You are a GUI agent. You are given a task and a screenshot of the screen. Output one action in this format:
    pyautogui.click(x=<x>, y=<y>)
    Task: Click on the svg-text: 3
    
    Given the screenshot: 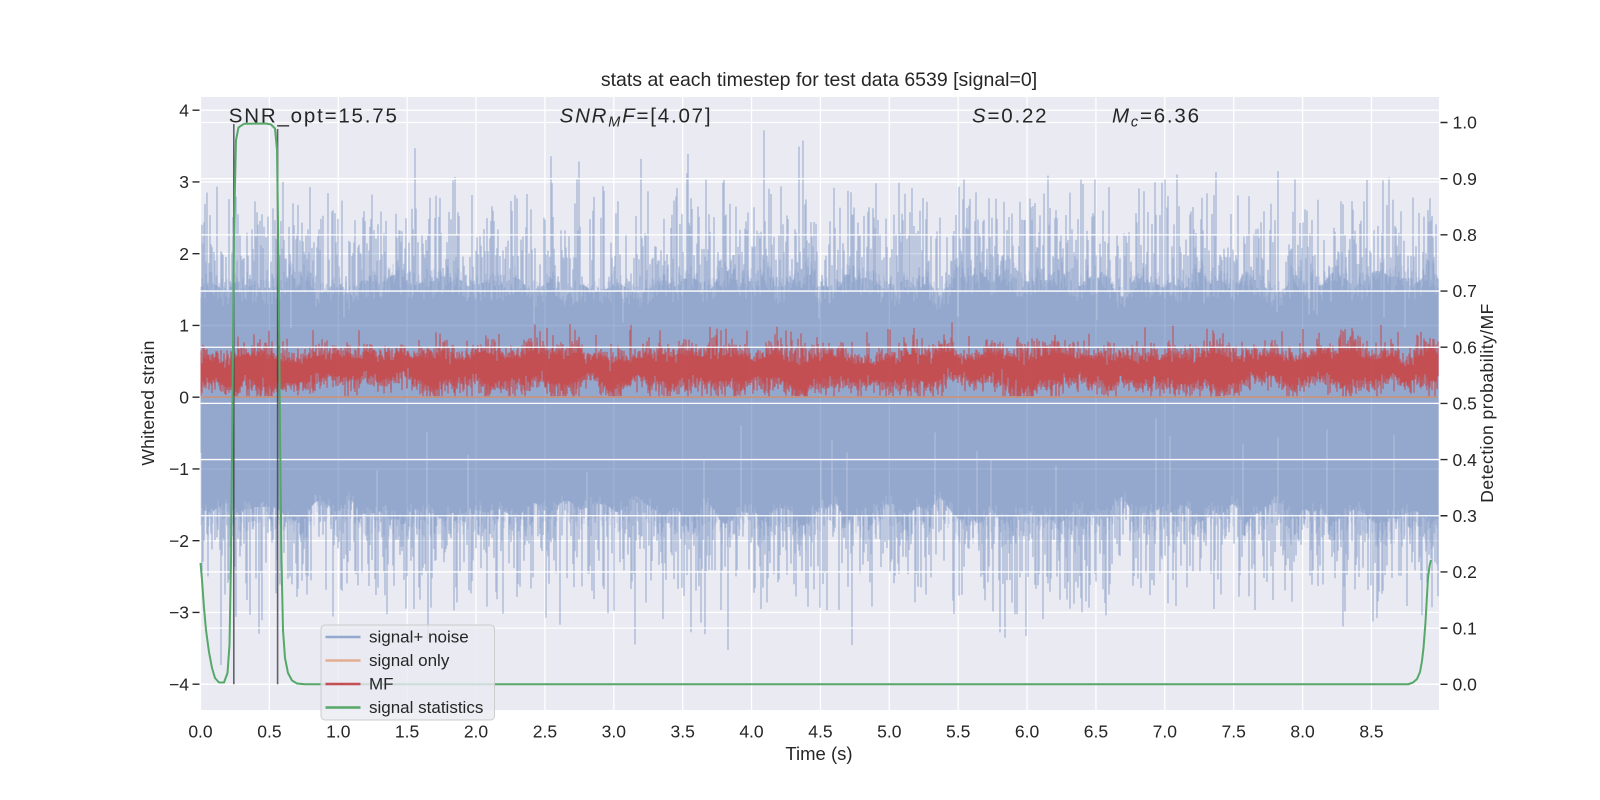 What is the action you would take?
    pyautogui.click(x=184, y=182)
    